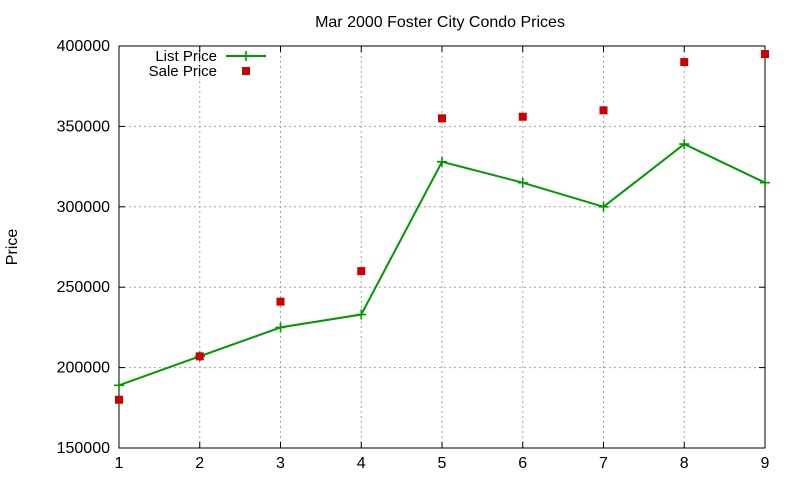 The image size is (800, 480). What do you see at coordinates (186, 56) in the screenshot?
I see `legend-label-list-price: List Price` at bounding box center [186, 56].